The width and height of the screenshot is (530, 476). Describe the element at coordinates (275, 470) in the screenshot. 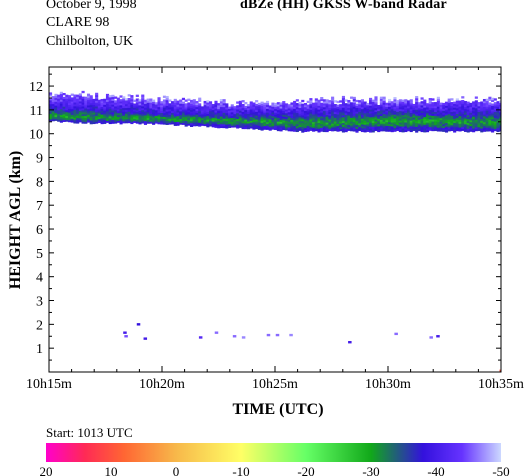

I see `colorbar-labels: 20 10 0 -10 -20 -30 -40 -50` at that location.